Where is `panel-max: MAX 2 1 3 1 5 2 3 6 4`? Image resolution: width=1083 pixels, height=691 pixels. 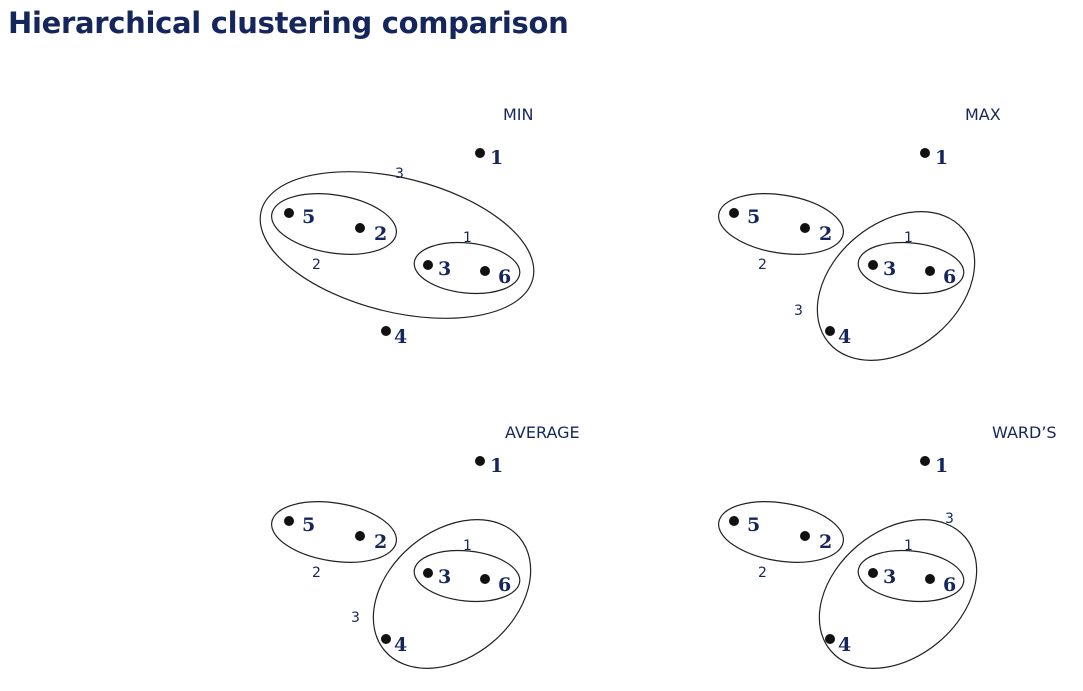 panel-max: MAX 2 1 3 1 5 2 3 6 4 is located at coordinates (859, 233).